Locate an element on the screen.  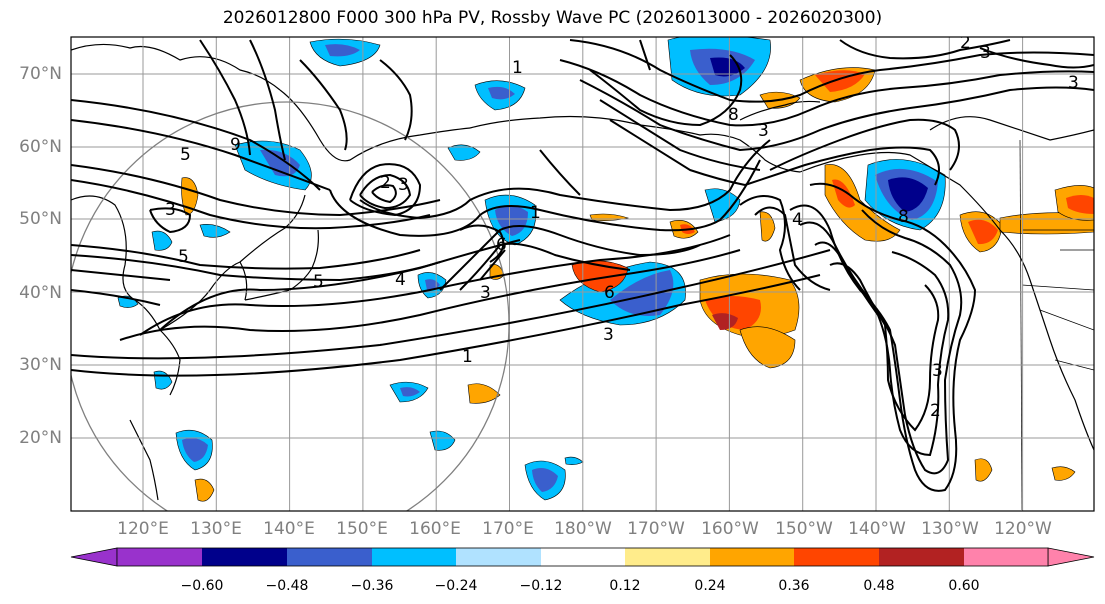
lon-label: 180°W is located at coordinates (583, 529).